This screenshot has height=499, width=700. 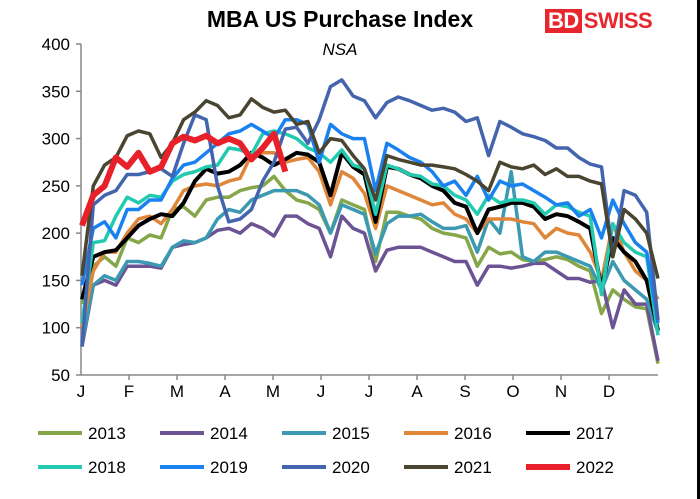 What do you see at coordinates (56, 91) in the screenshot?
I see `y-tick-label: 350` at bounding box center [56, 91].